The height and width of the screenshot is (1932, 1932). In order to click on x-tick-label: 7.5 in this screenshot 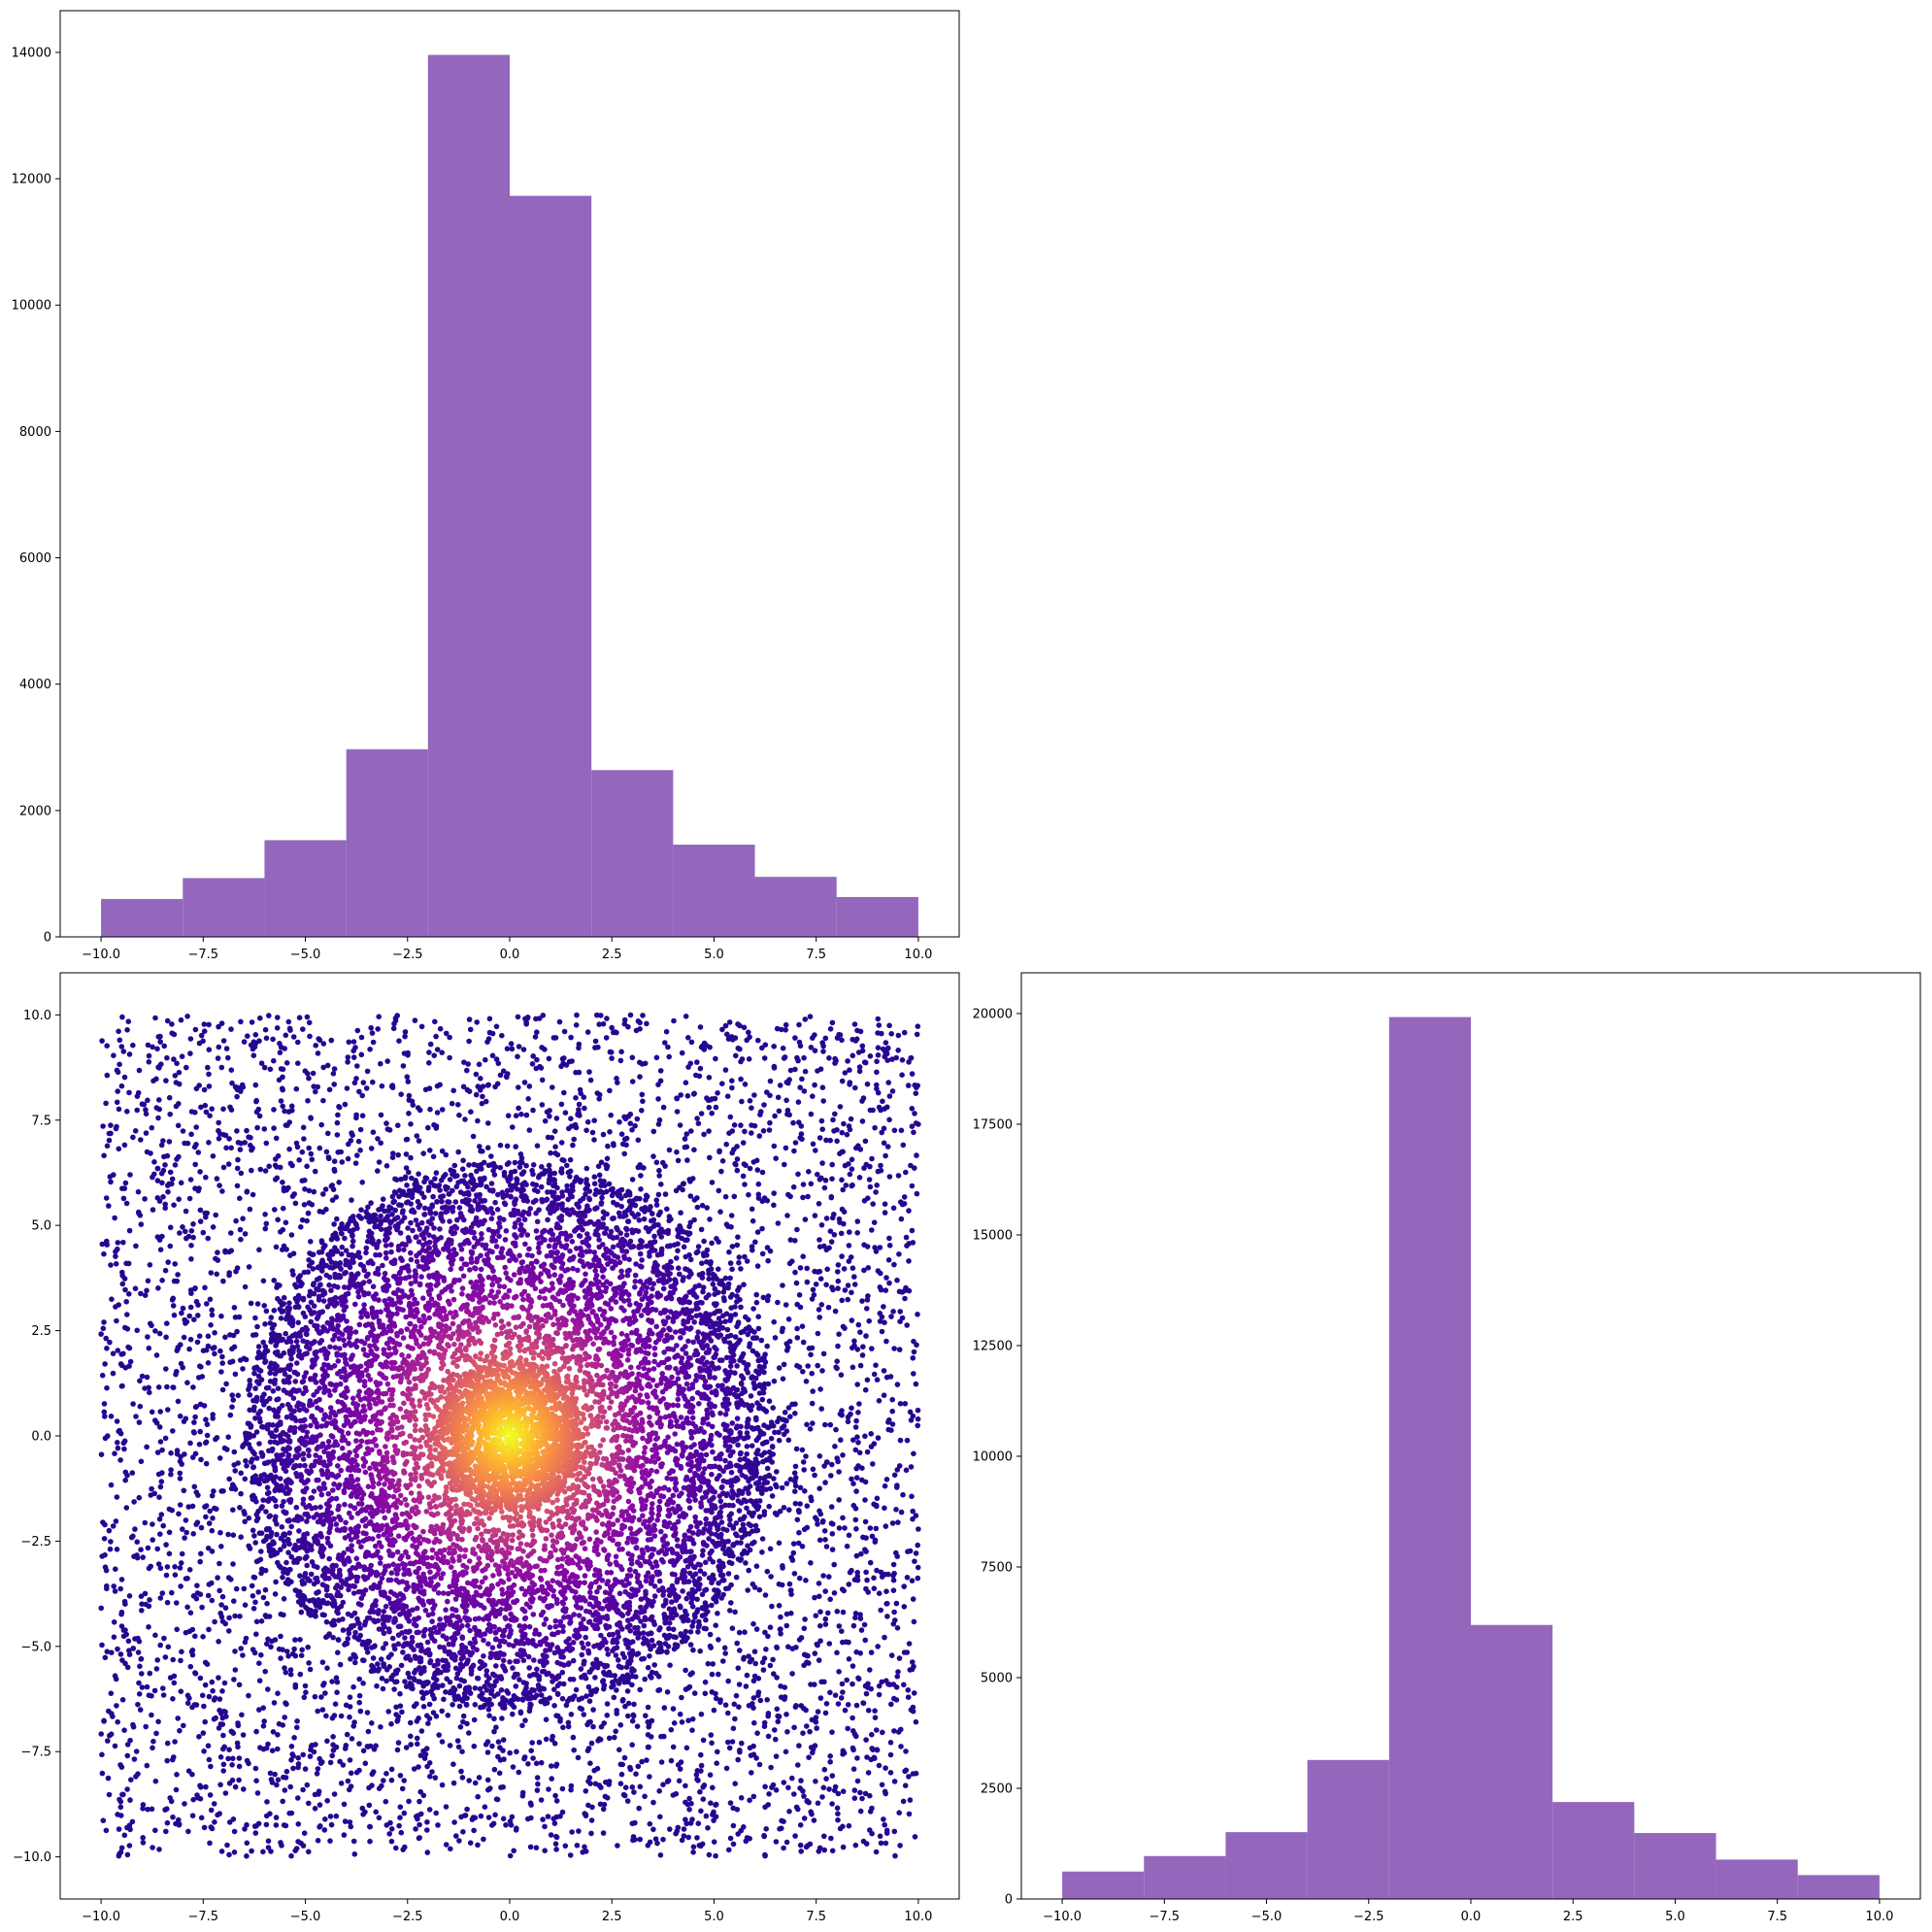, I will do `click(816, 955)`.